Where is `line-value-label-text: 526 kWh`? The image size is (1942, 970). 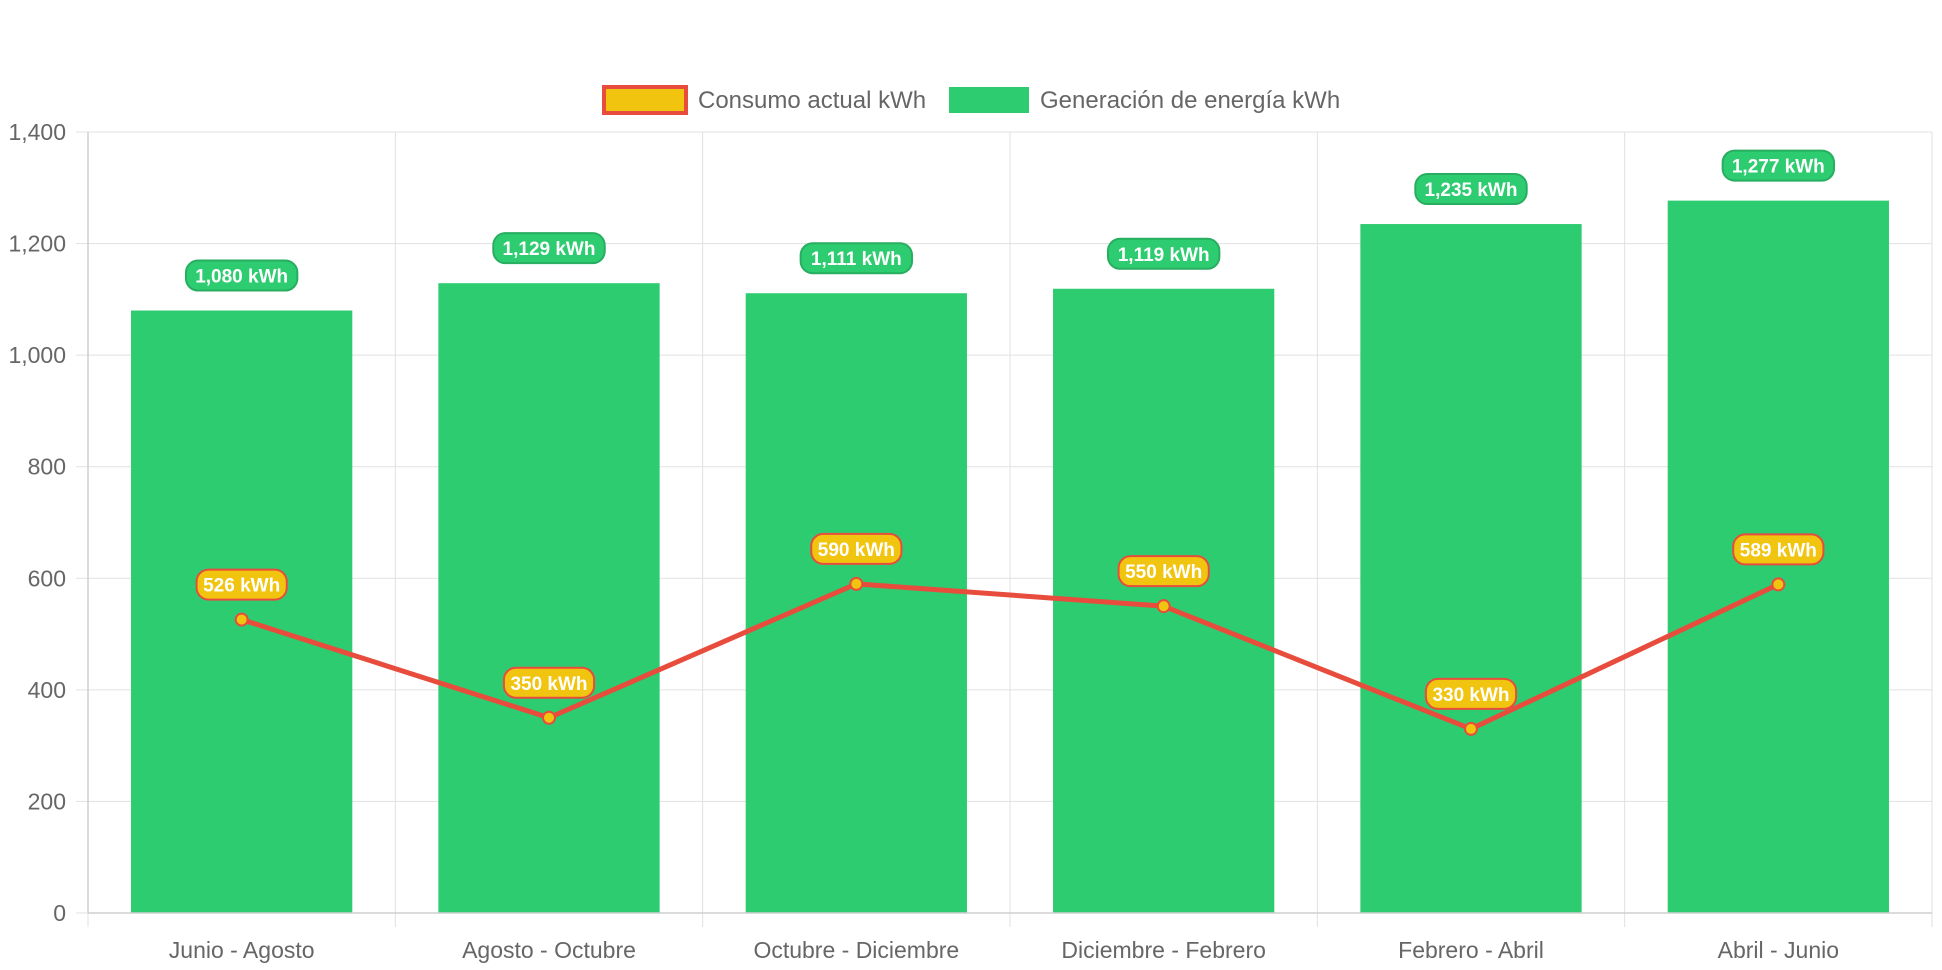
line-value-label-text: 526 kWh is located at coordinates (241, 586).